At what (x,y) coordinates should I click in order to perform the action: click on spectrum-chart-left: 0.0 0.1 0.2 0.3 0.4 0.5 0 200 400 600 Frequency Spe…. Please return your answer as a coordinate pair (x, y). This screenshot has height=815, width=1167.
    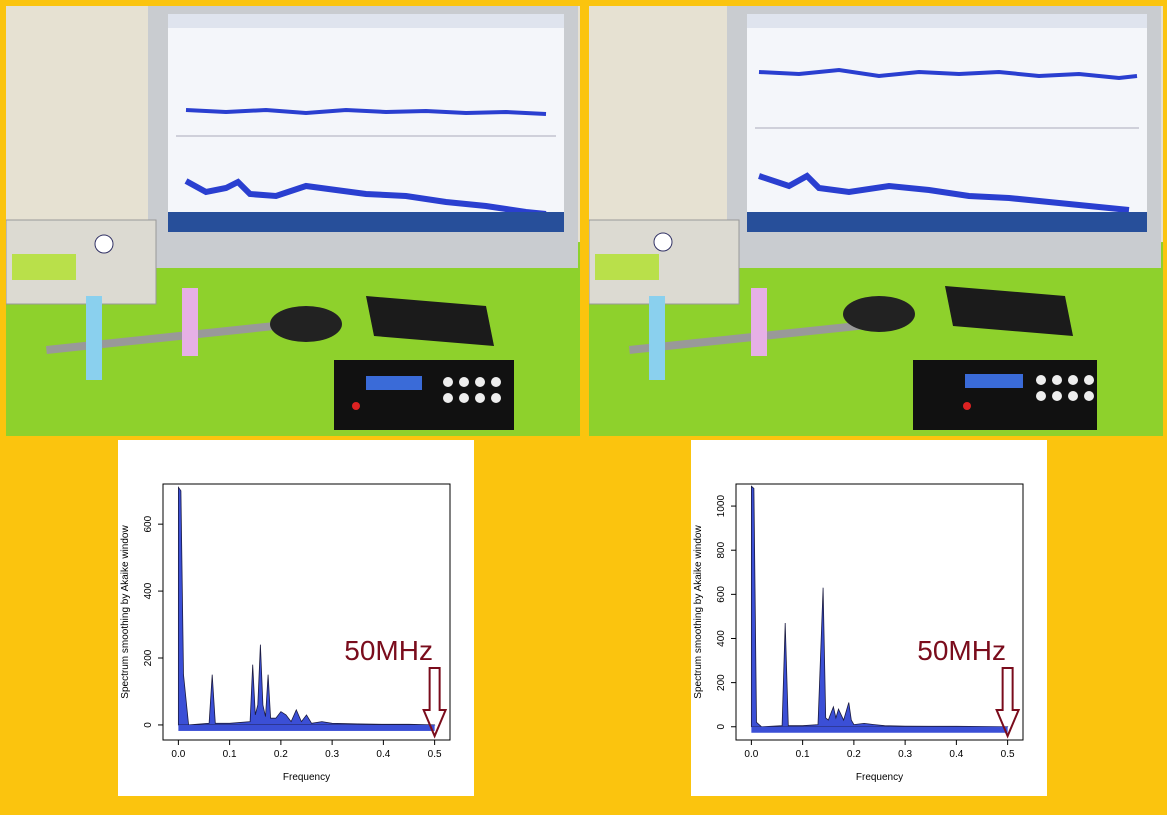
    Looking at the image, I should click on (285, 633).